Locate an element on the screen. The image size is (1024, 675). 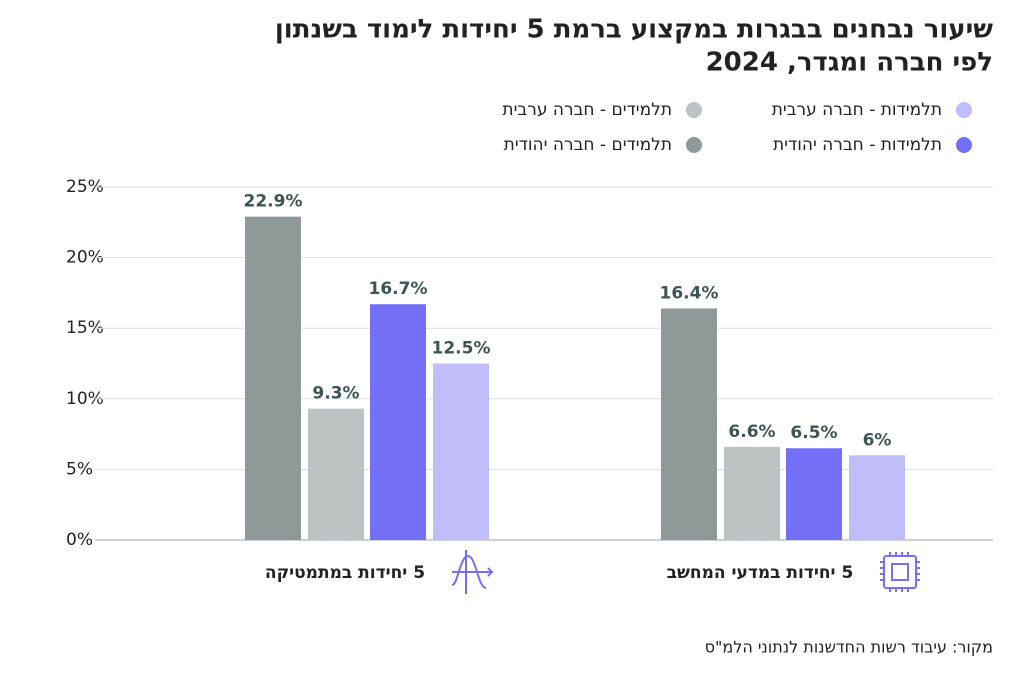
y-tick-label: 20% is located at coordinates (85, 258).